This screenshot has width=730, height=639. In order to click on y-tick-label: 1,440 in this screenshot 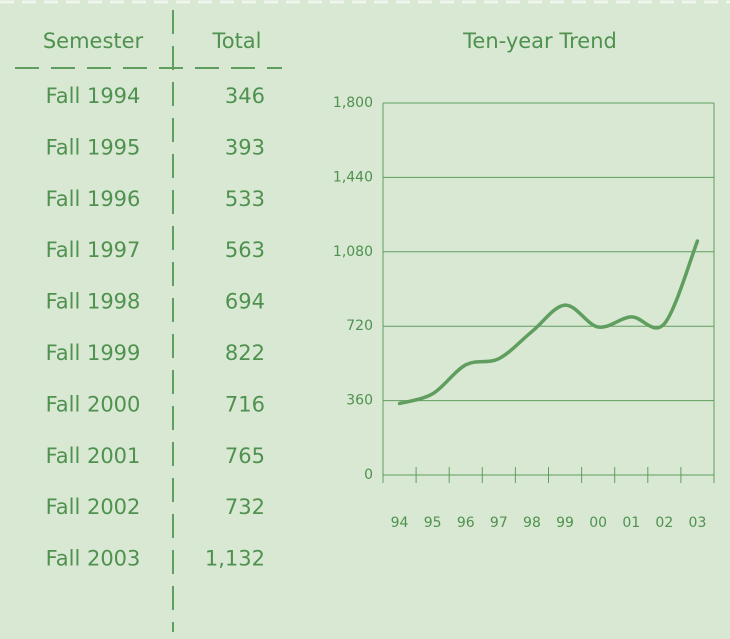, I will do `click(353, 177)`.